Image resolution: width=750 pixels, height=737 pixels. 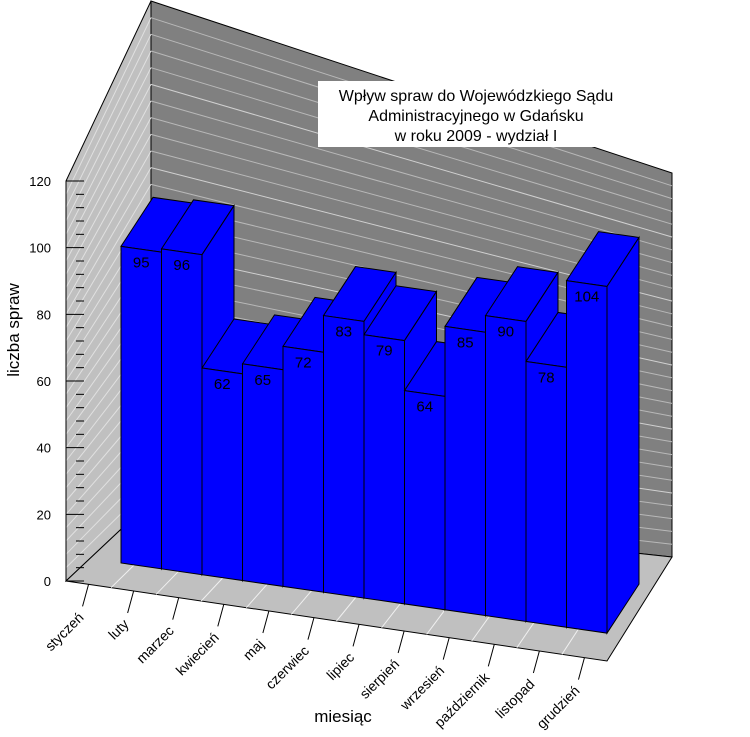 What do you see at coordinates (287, 667) in the screenshot?
I see `x-tick-label: czerwiec` at bounding box center [287, 667].